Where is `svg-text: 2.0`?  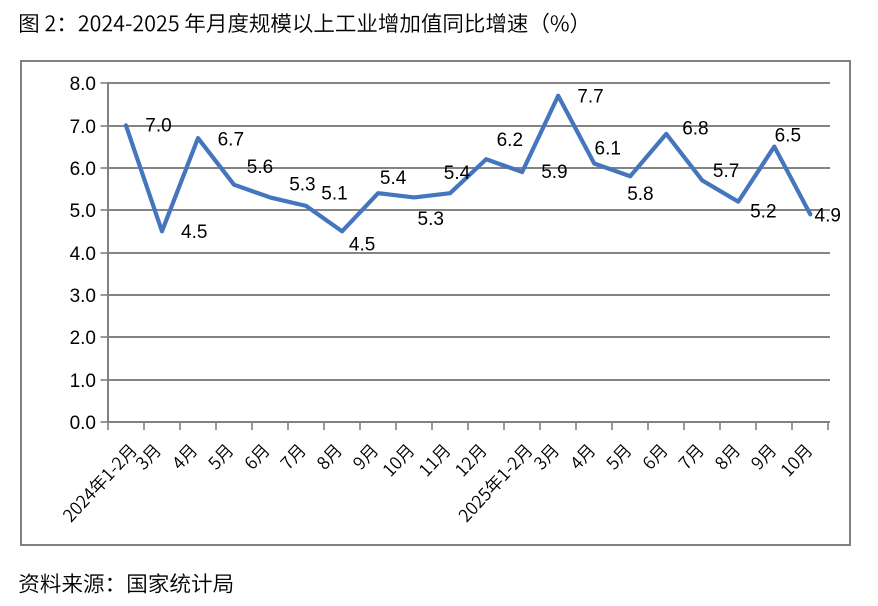 svg-text: 2.0 is located at coordinates (83, 338).